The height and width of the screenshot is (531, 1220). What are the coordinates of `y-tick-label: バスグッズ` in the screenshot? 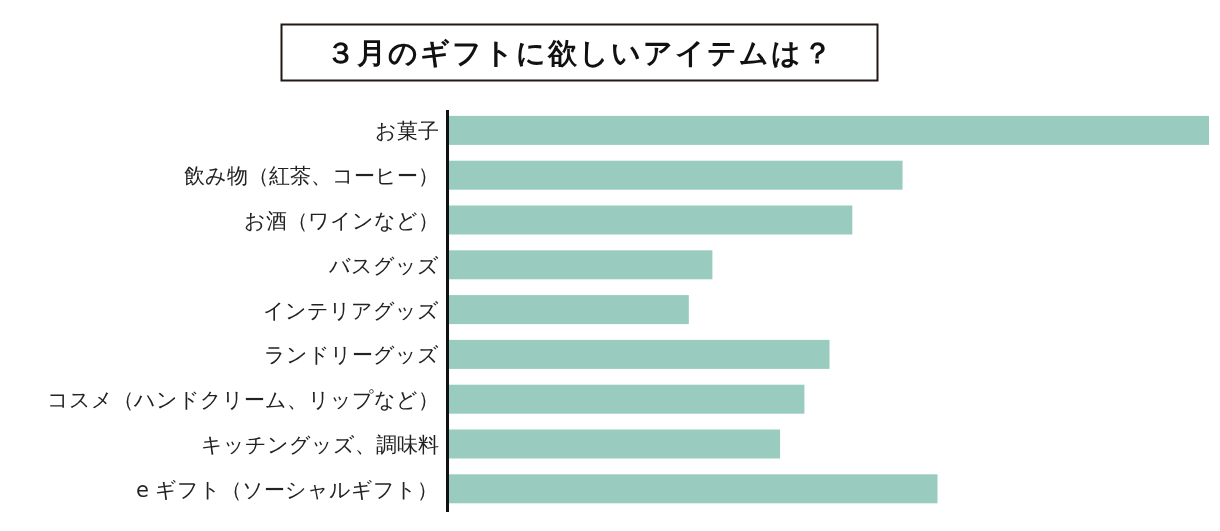 It's located at (383, 265).